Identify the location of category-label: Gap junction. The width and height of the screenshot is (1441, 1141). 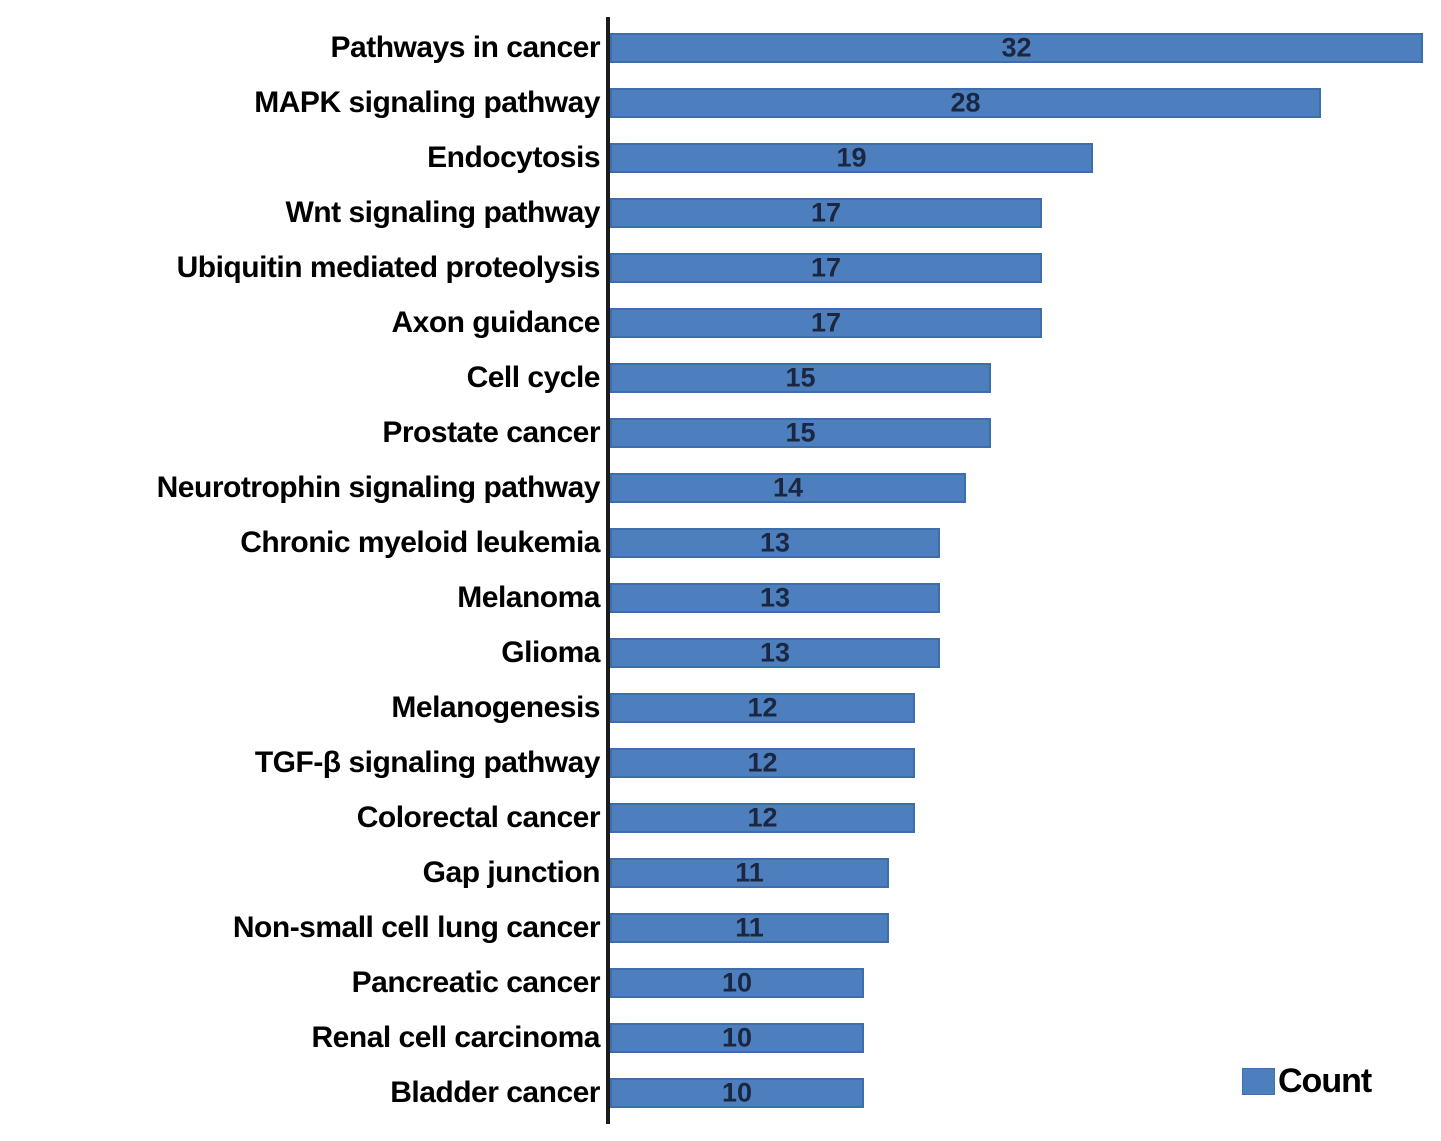
(511, 872).